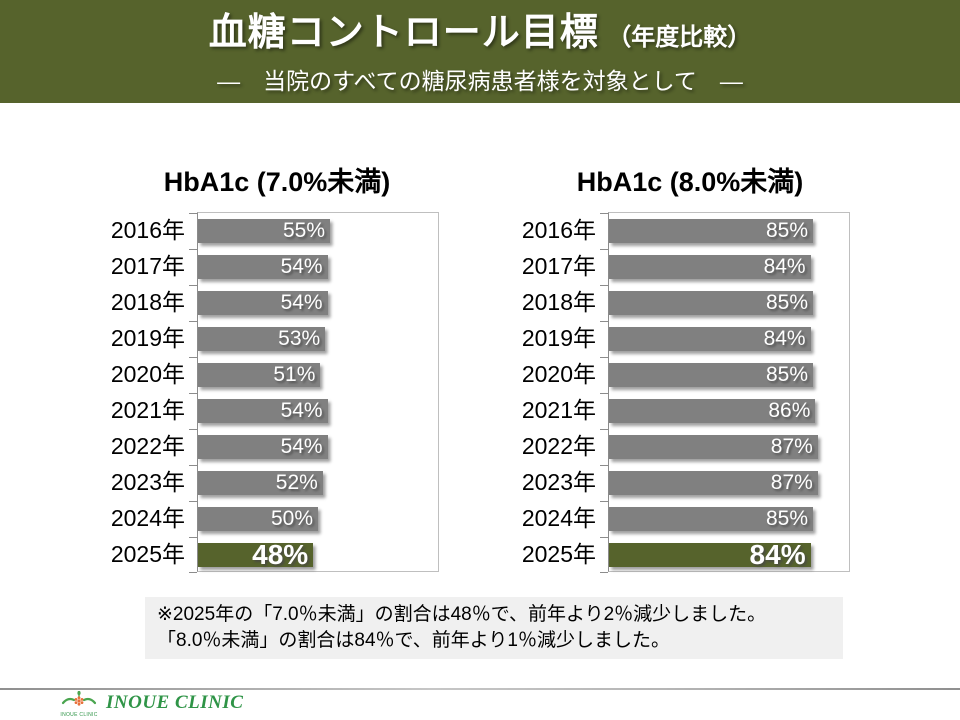  I want to click on chart-row: 52%, so click(318, 483).